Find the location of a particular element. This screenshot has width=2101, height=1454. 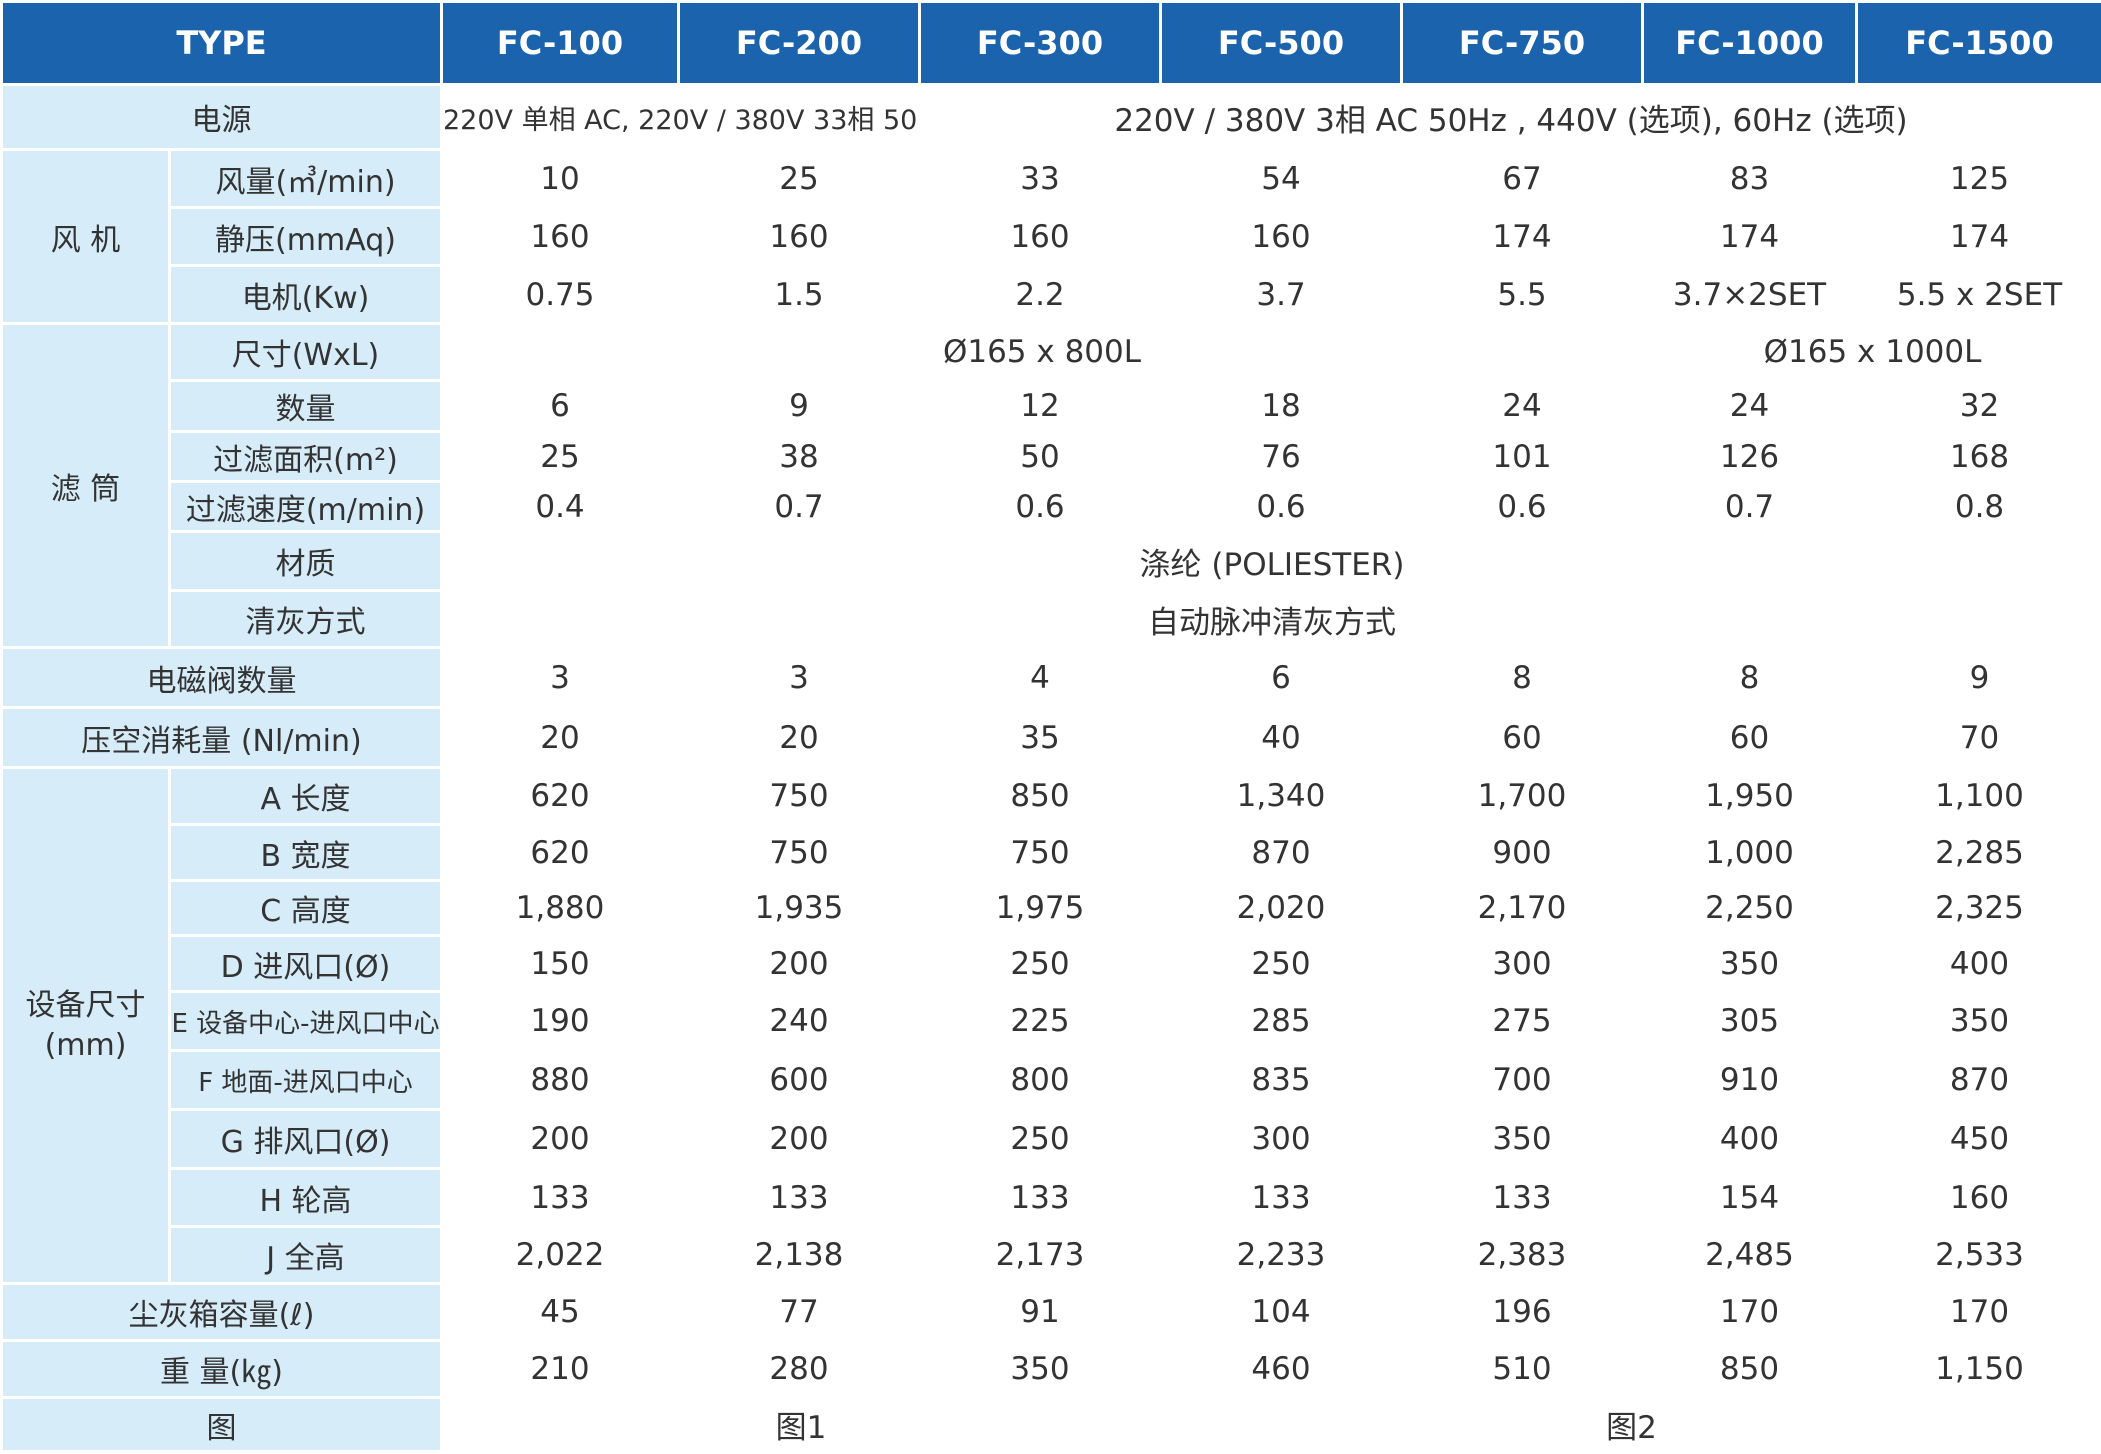

row-label: F 地面-进风口中心 is located at coordinates (305, 1080).